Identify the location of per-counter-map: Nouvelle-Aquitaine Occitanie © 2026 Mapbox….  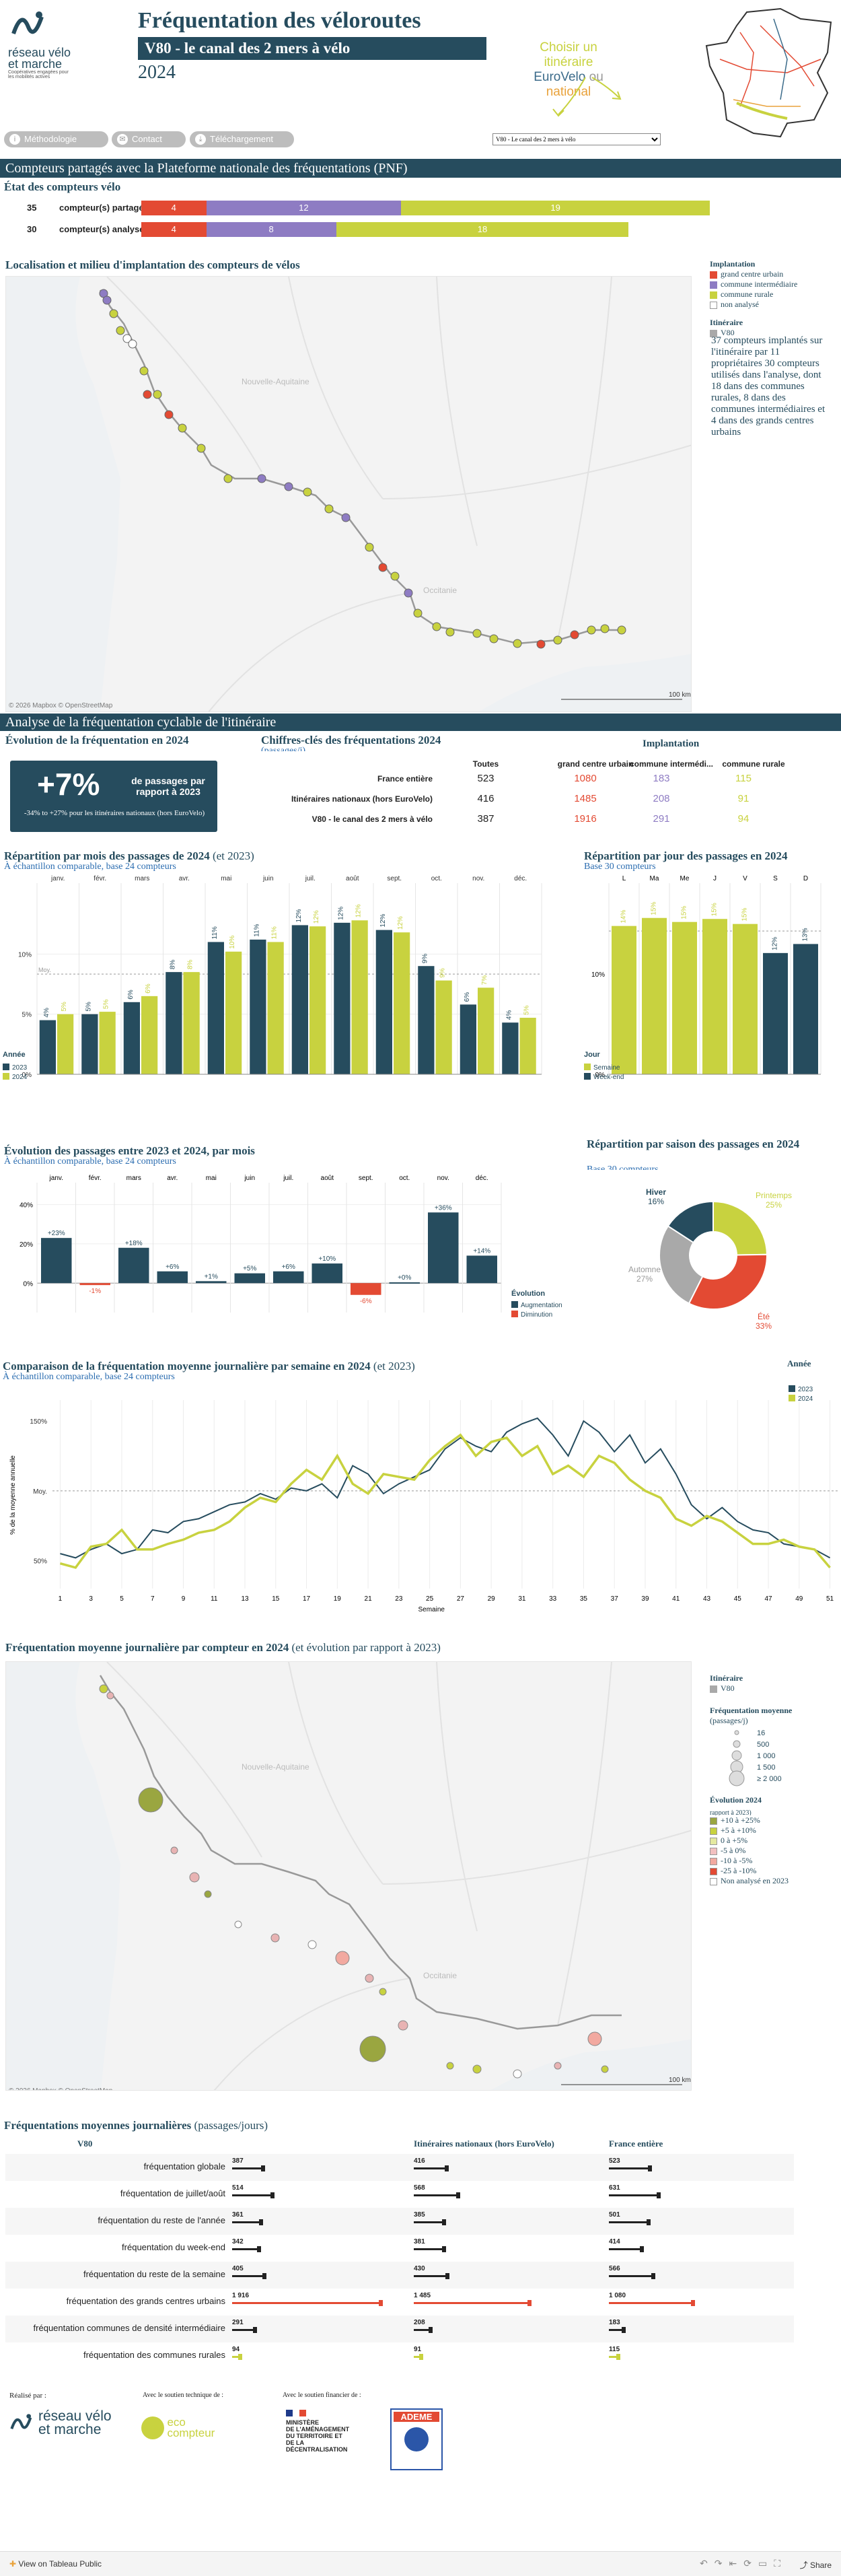
(348, 1876).